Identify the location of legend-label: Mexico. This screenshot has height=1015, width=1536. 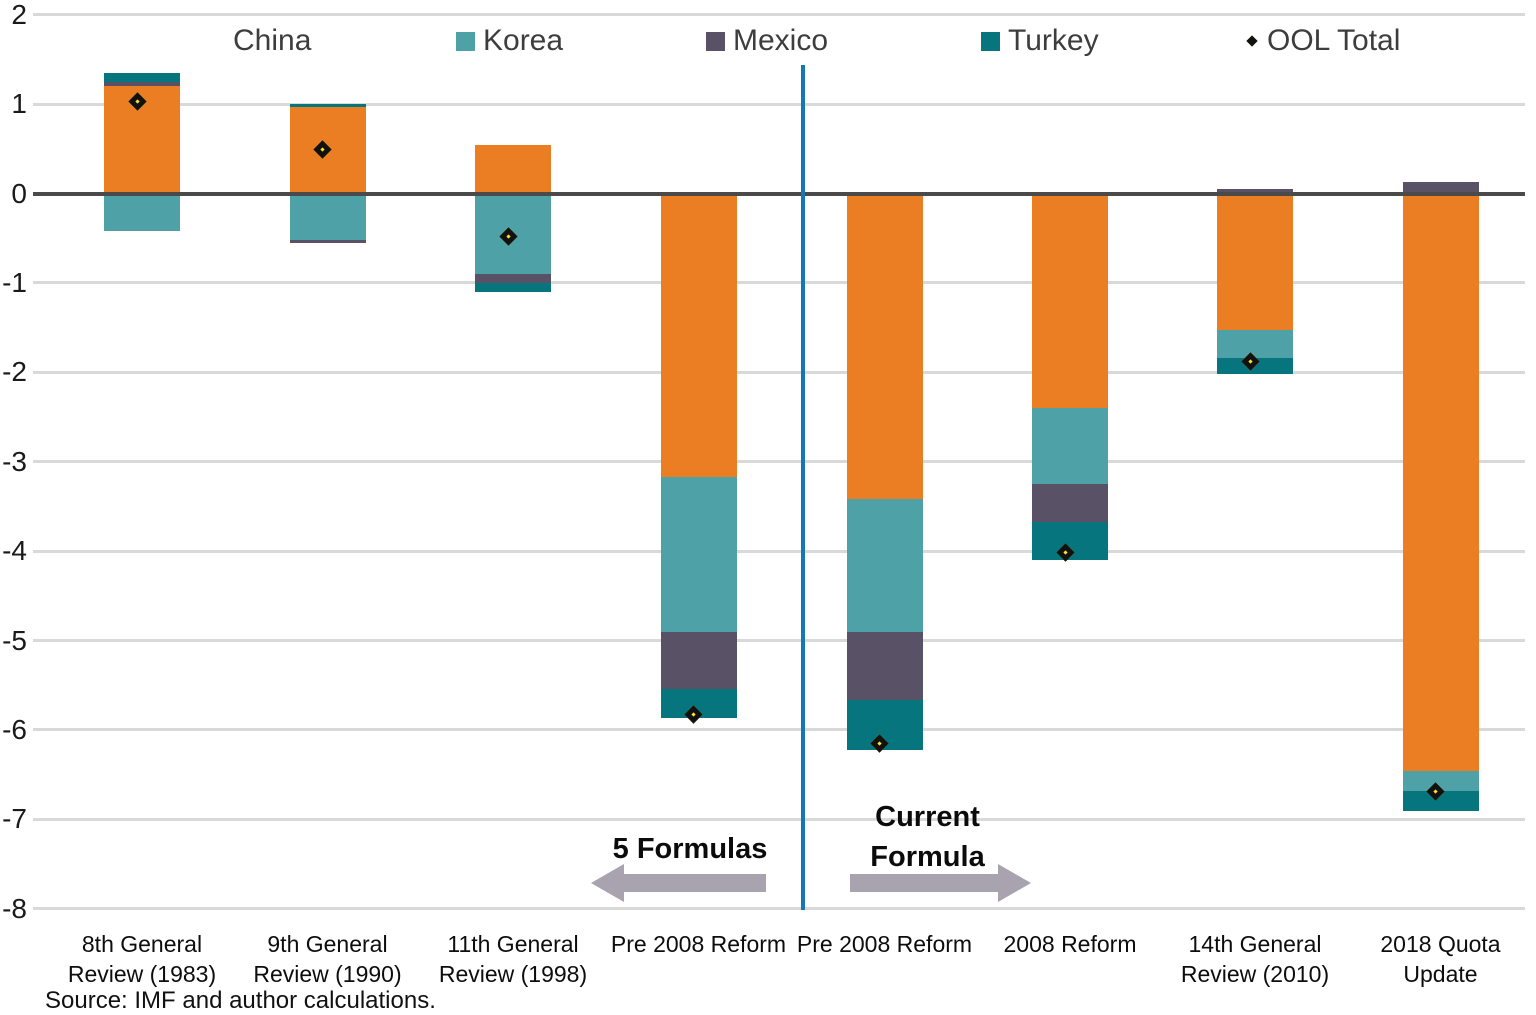
(781, 40).